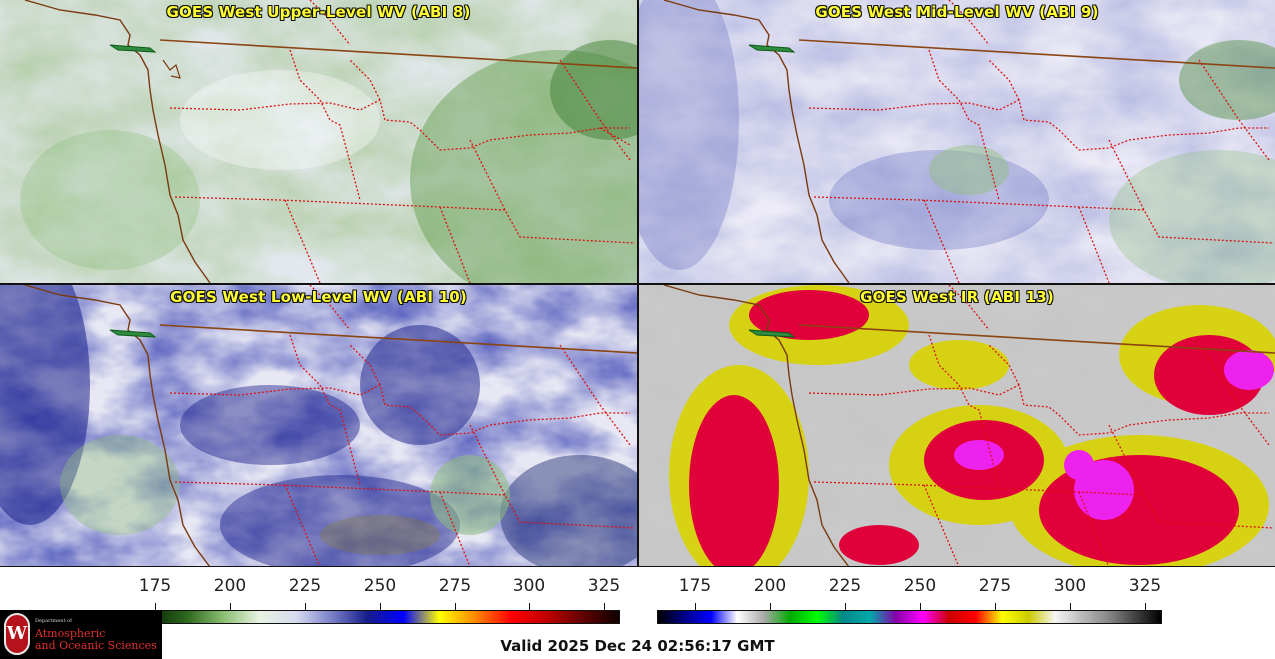  What do you see at coordinates (909, 617) in the screenshot?
I see `ir-colorbar` at bounding box center [909, 617].